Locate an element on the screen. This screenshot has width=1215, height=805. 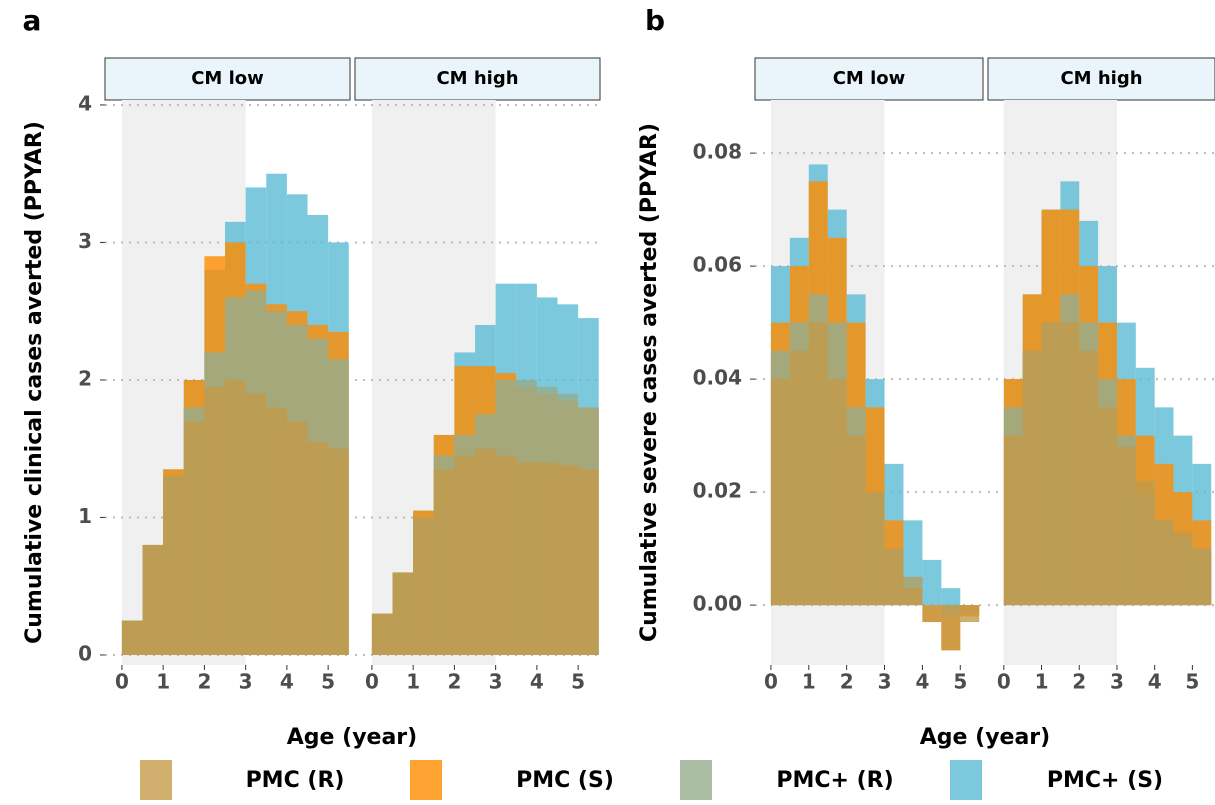
y-tick-label: 0.02 is located at coordinates (717, 491).